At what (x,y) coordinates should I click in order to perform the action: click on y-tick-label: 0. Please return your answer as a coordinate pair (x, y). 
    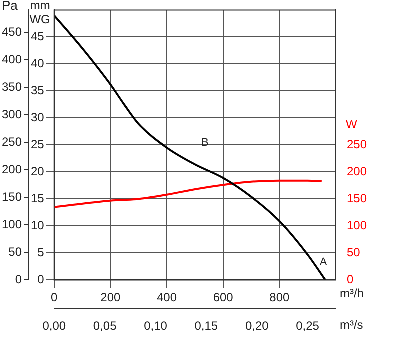
    Looking at the image, I should click on (41, 279).